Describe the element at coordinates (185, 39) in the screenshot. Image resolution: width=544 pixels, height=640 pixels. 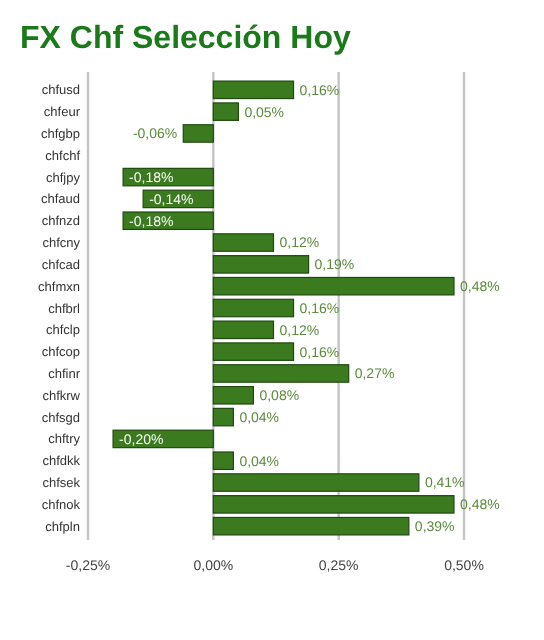
I see `chart-title: FX Chf Selección Hoy` at that location.